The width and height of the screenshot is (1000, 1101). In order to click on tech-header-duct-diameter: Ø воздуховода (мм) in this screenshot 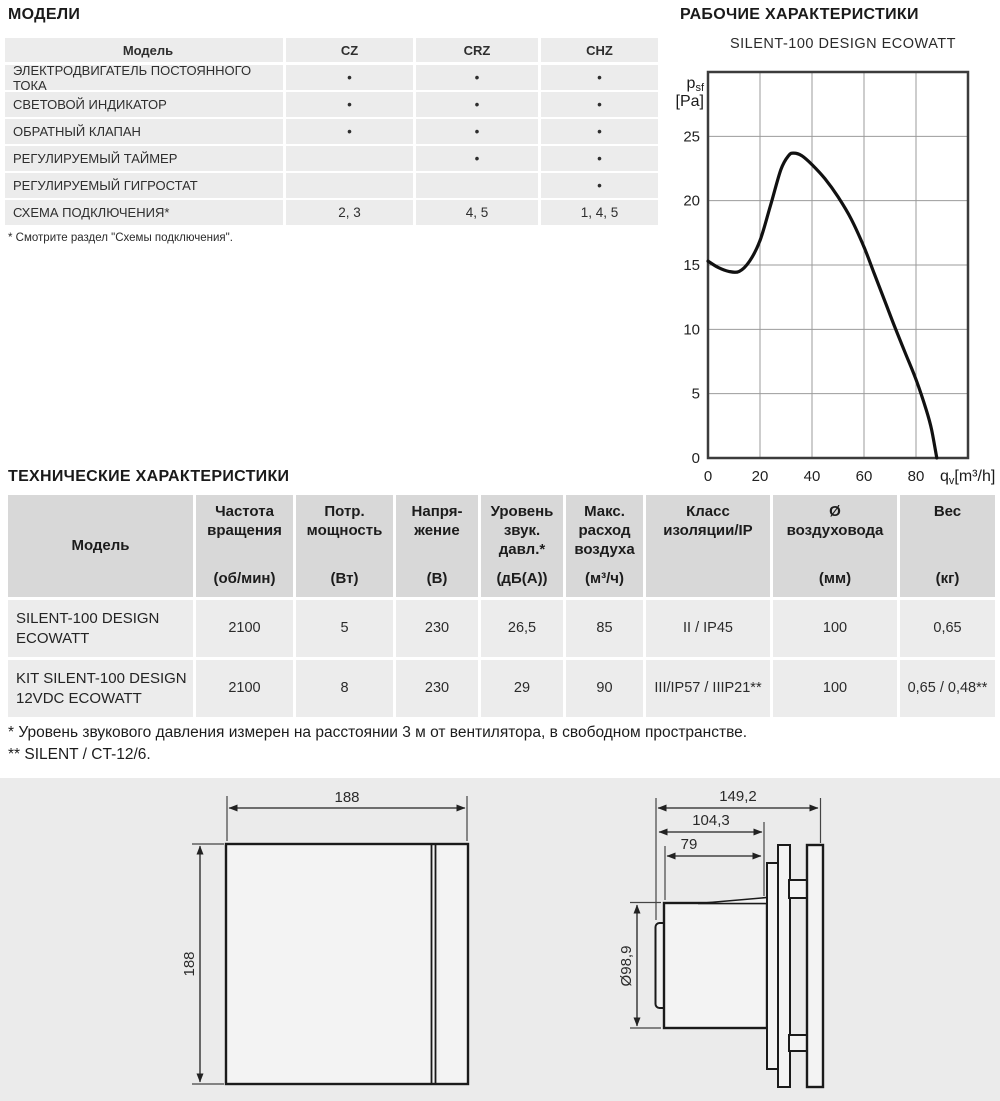, I will do `click(835, 546)`.